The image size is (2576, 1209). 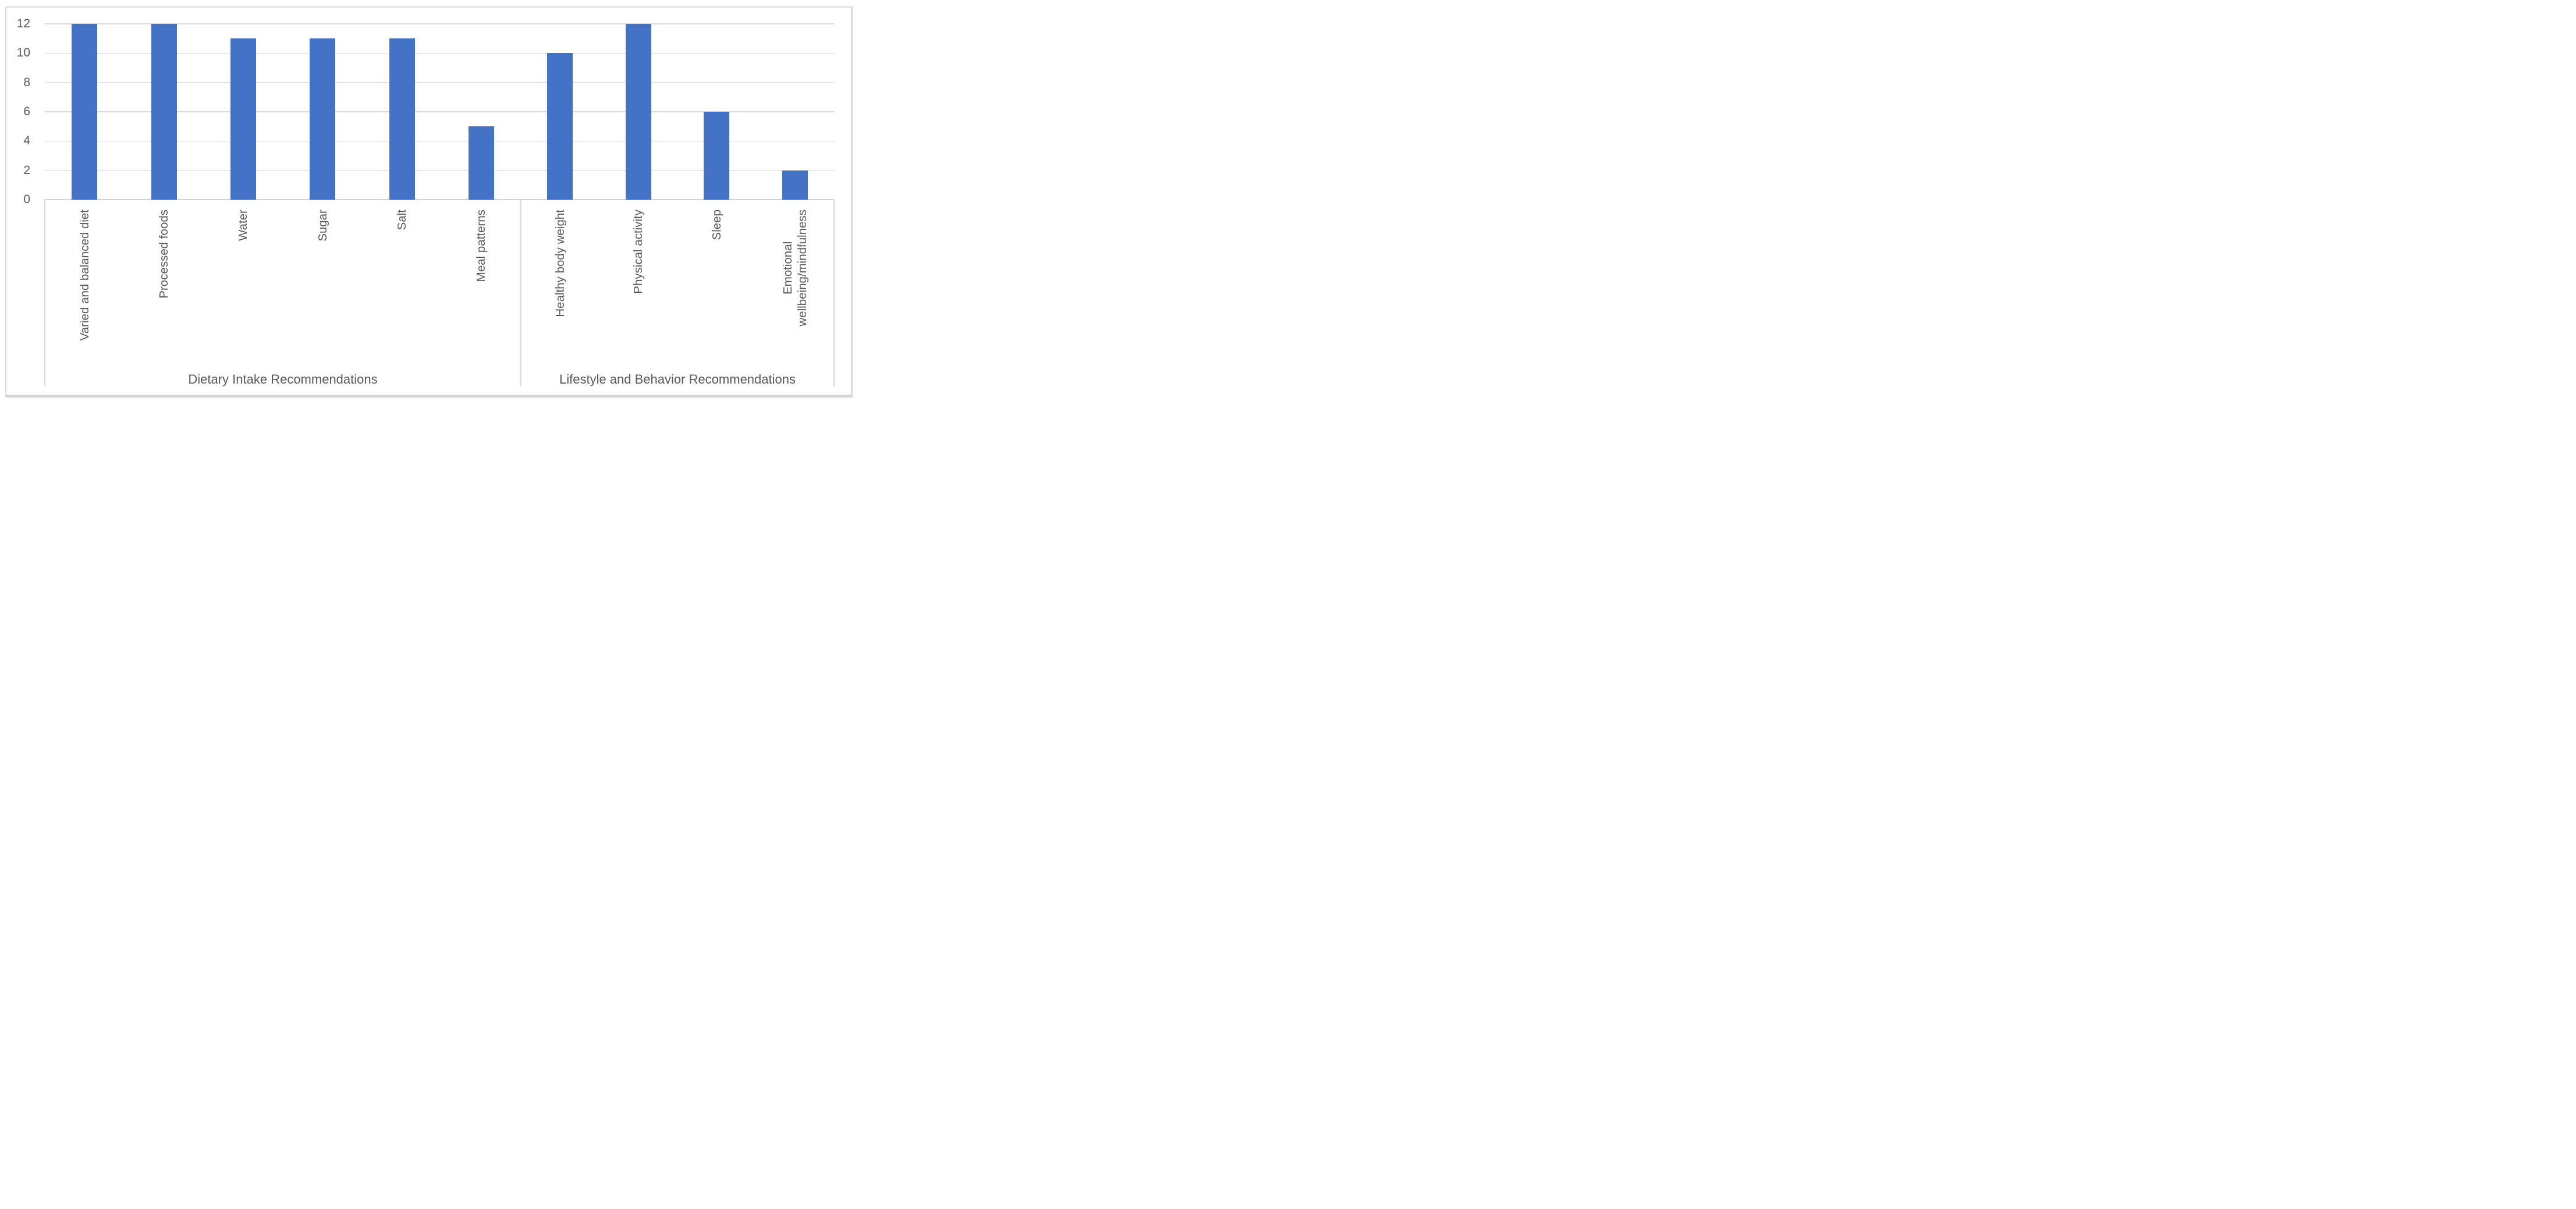 What do you see at coordinates (560, 263) in the screenshot?
I see `category-label-healthy-body-weight: Healthy body weight` at bounding box center [560, 263].